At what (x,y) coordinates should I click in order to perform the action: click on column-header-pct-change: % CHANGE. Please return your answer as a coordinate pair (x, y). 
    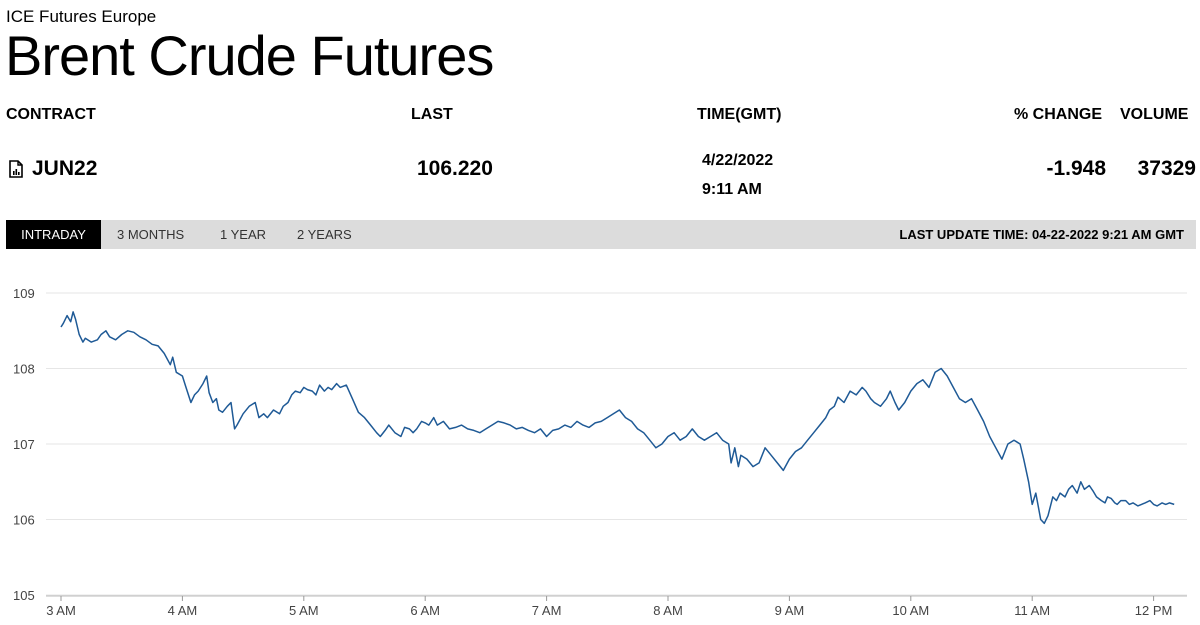
    Looking at the image, I should click on (1058, 114).